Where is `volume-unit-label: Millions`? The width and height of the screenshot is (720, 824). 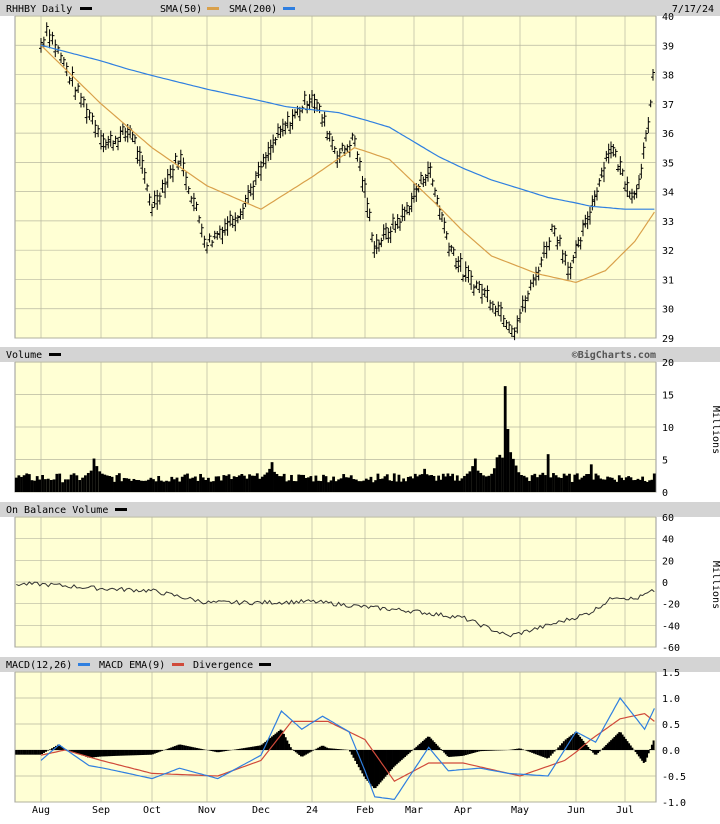
volume-unit-label: Millions is located at coordinates (715, 430).